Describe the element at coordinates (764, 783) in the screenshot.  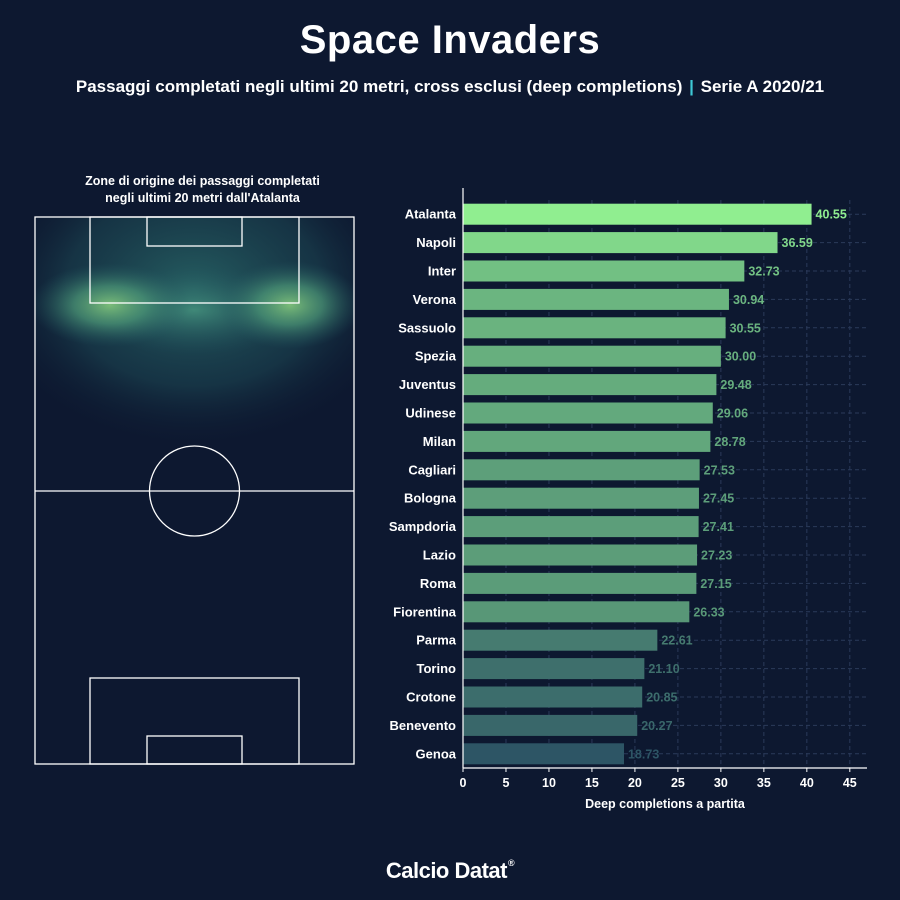
I see `x-tick-label: 35` at that location.